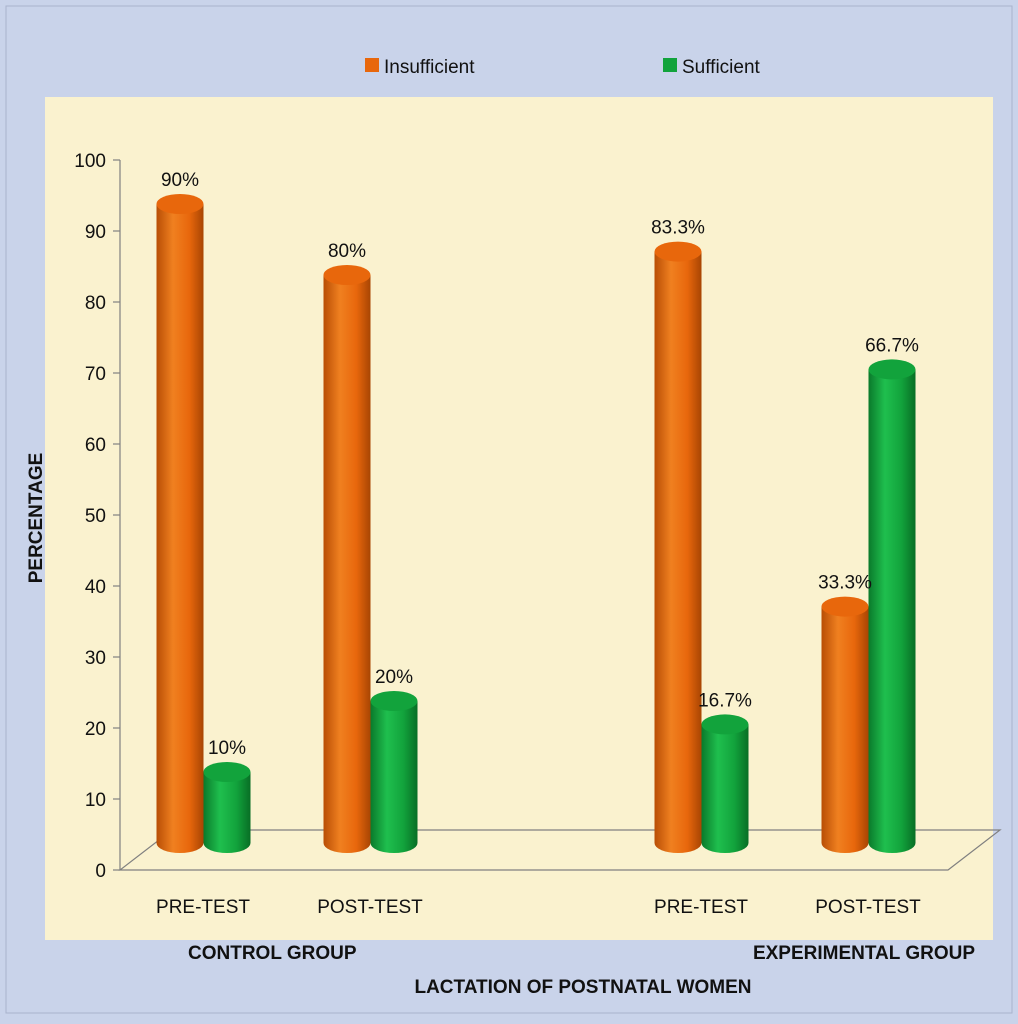 This screenshot has height=1024, width=1018. What do you see at coordinates (725, 700) in the screenshot?
I see `data-label-sufficient-2: 16.7%` at bounding box center [725, 700].